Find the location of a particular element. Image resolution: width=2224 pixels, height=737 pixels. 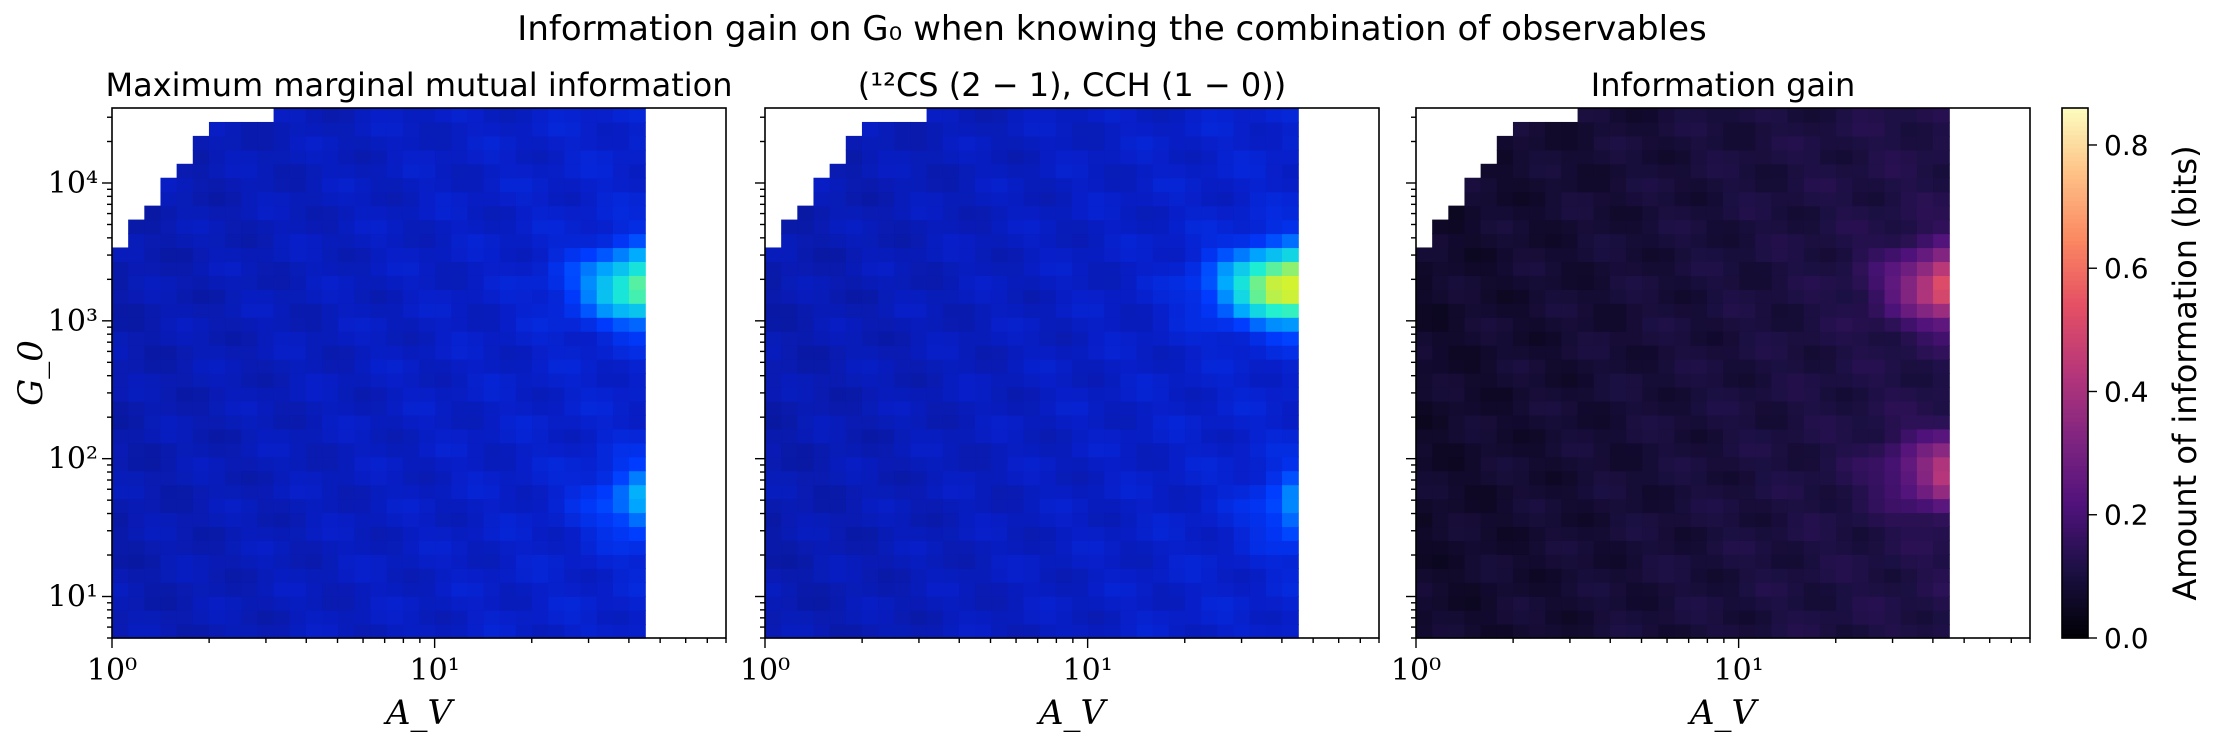

colorbar-segment is located at coordinates (2075, 274).